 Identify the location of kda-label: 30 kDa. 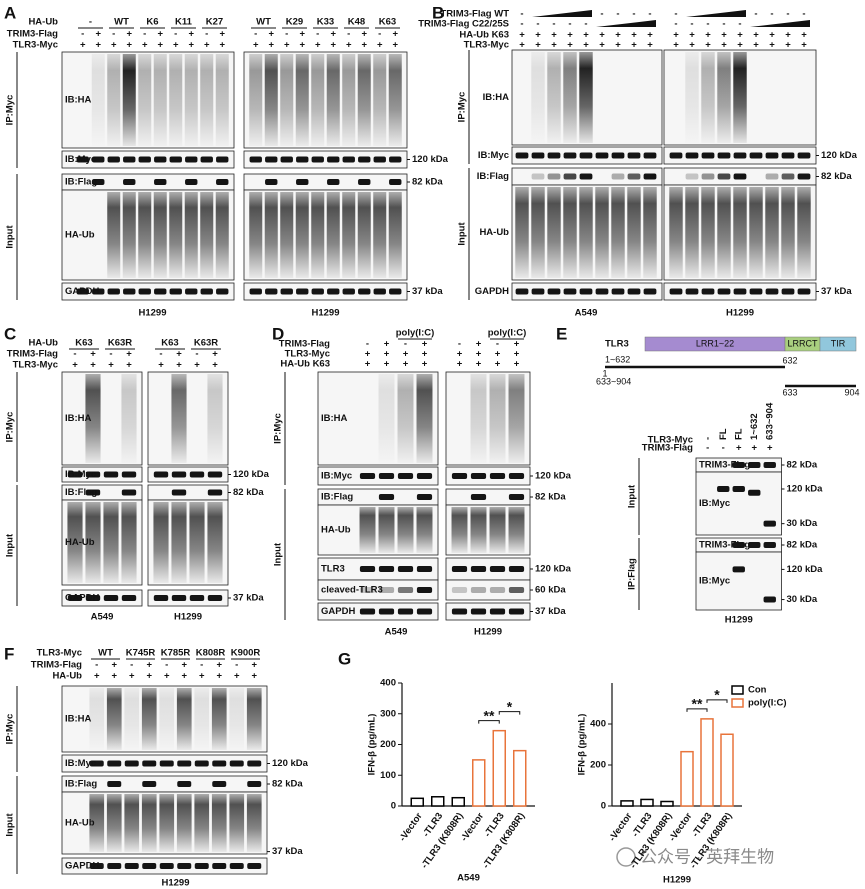
(802, 599).